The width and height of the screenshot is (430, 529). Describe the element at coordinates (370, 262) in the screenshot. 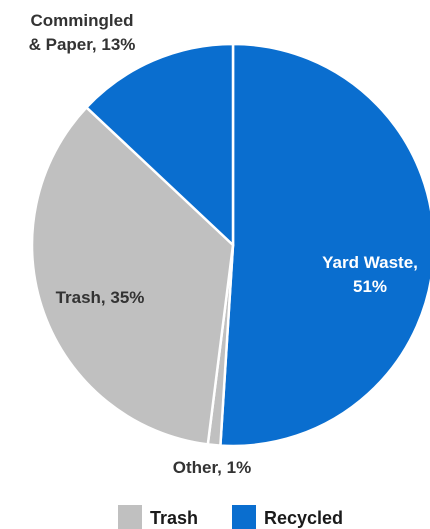

I see `slice-label-line: Yard Waste,` at that location.